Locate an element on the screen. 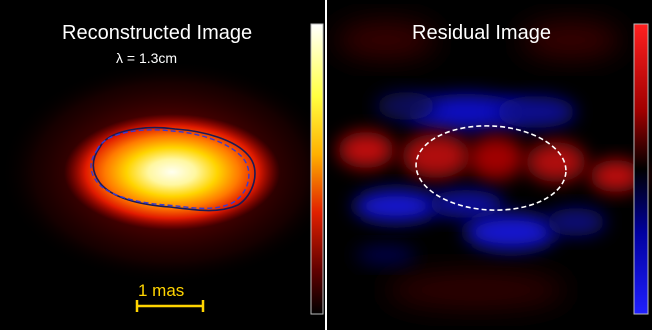 This screenshot has height=330, width=652. reconstructed-image-title: Reconstructed Image is located at coordinates (157, 33).